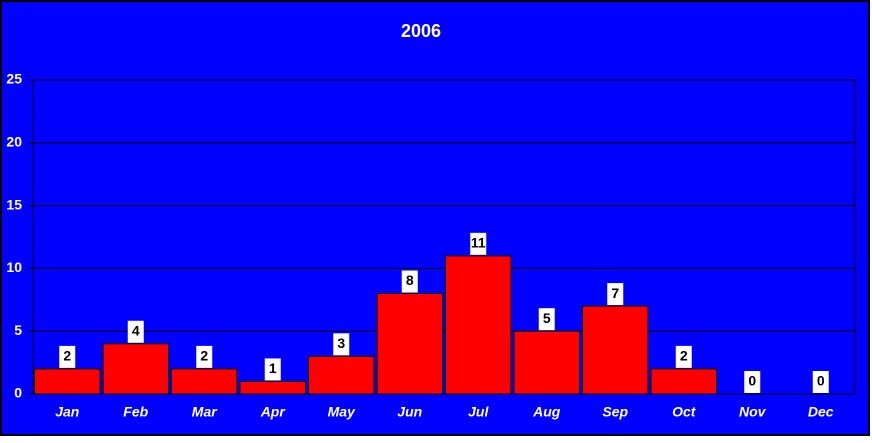 This screenshot has height=443, width=872. What do you see at coordinates (273, 412) in the screenshot?
I see `x-tick-label: Apr` at bounding box center [273, 412].